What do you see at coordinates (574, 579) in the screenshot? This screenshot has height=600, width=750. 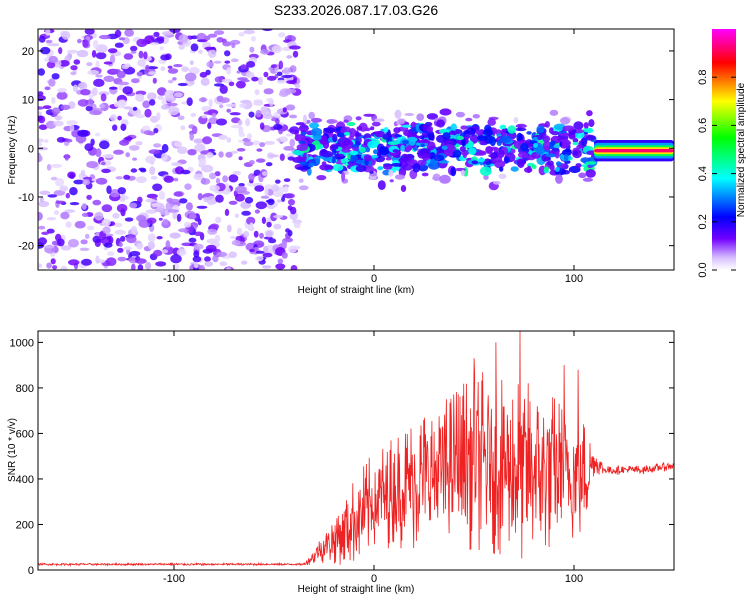 I see `x-tick-label: 100` at bounding box center [574, 579].